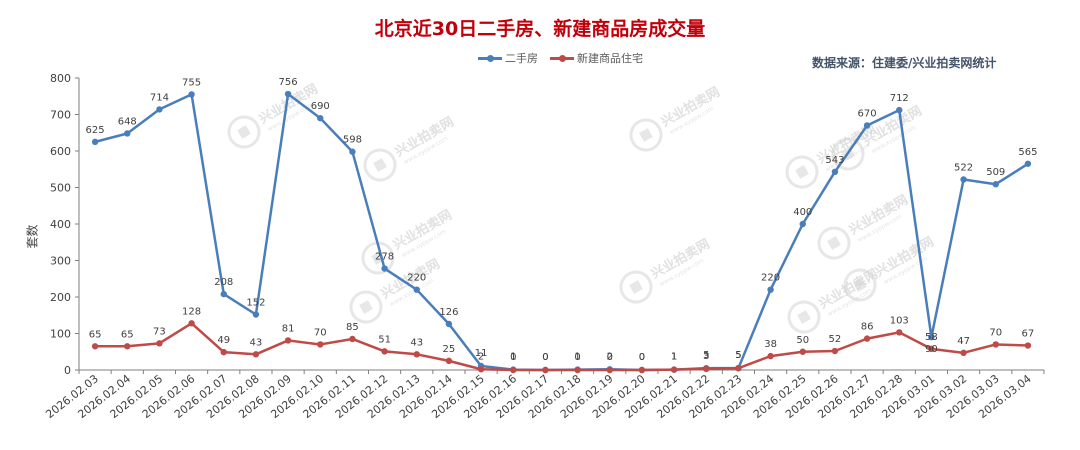 The width and height of the screenshot is (1080, 450). What do you see at coordinates (899, 98) in the screenshot?
I see `data-label-series-0: 712` at bounding box center [899, 98].